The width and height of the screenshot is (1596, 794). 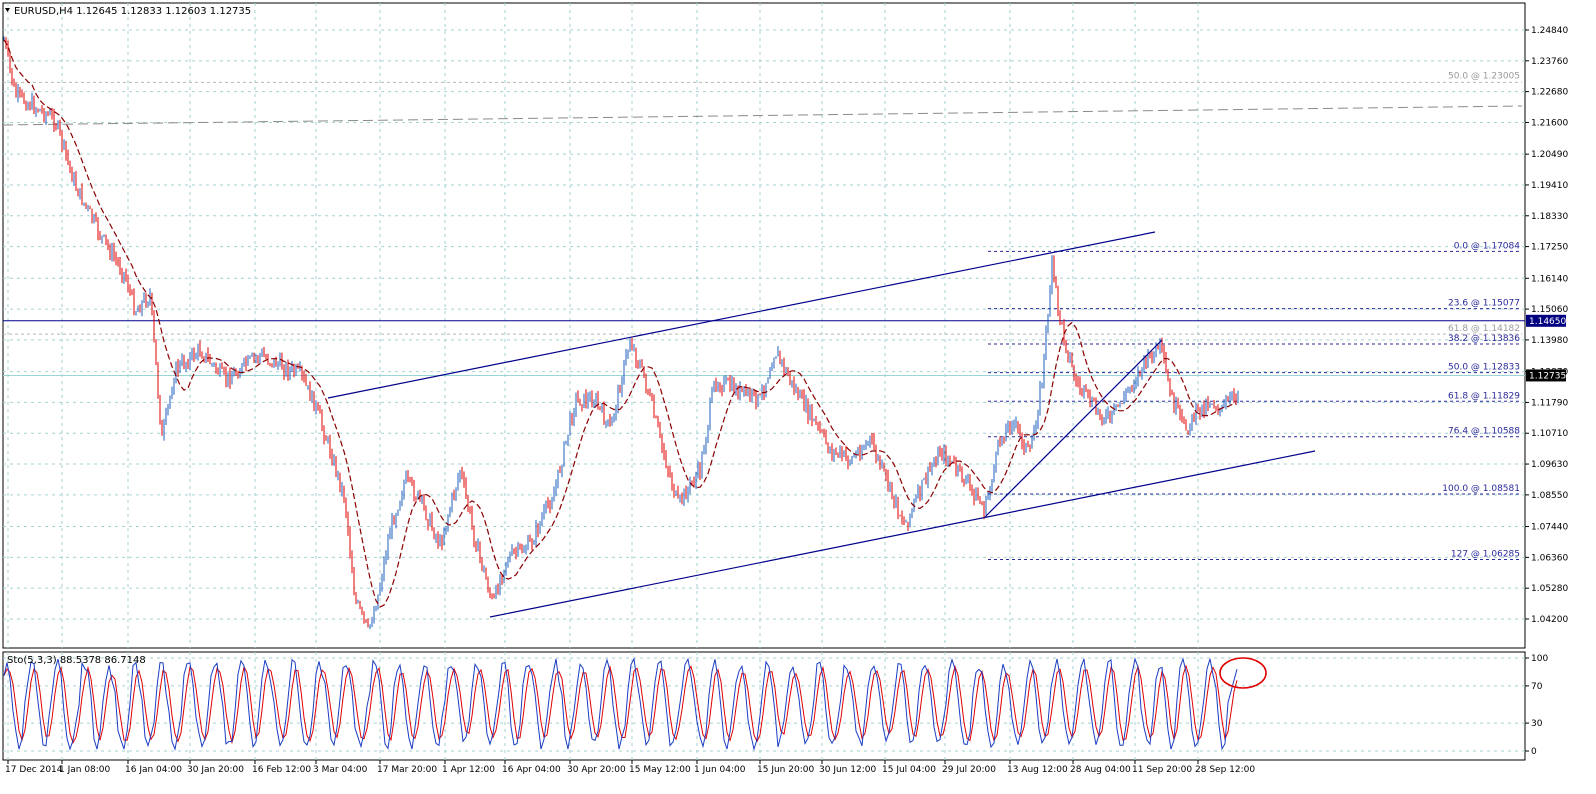 I want to click on indicator-title: Sto(5,3,3) 88.5378 86.7148, so click(x=76, y=660).